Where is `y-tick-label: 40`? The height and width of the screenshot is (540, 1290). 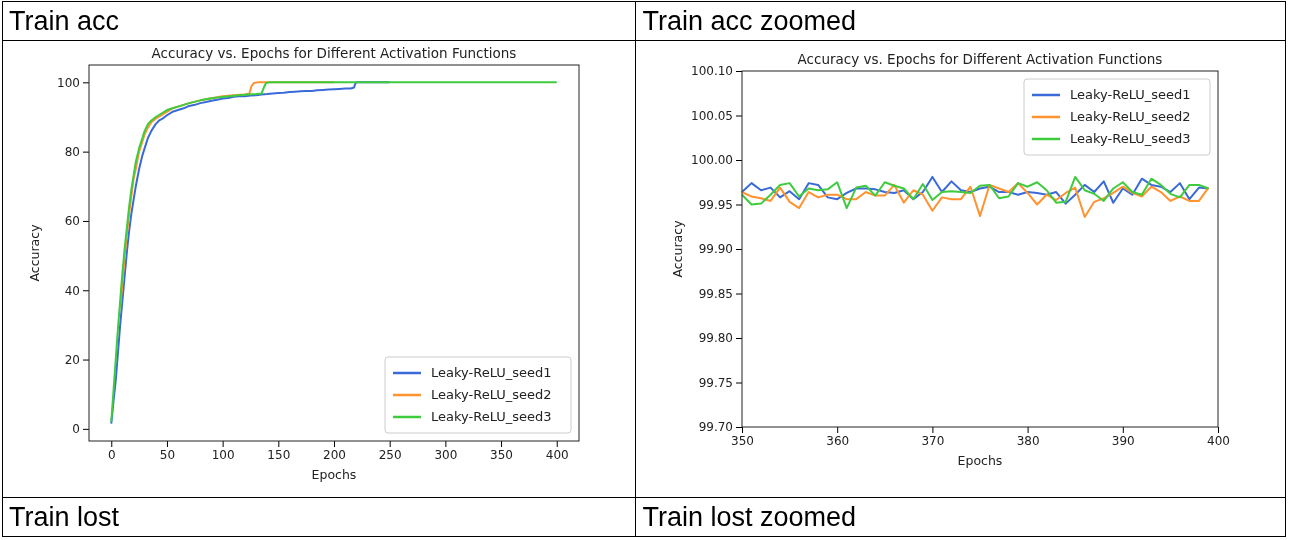 y-tick-label: 40 is located at coordinates (72, 290).